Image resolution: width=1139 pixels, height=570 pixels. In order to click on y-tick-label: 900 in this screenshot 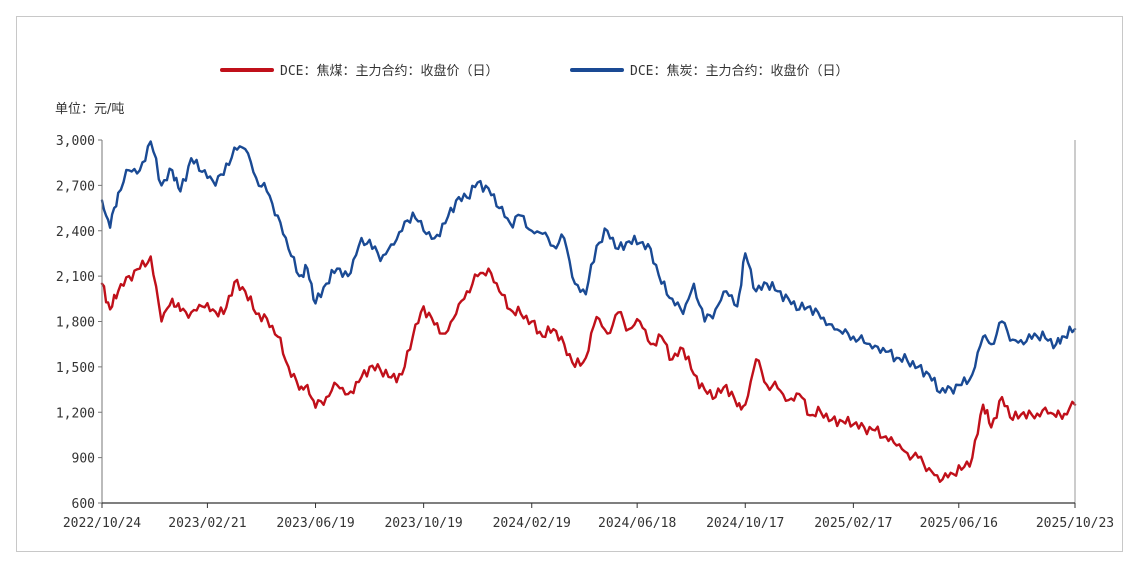, I will do `click(83, 459)`.